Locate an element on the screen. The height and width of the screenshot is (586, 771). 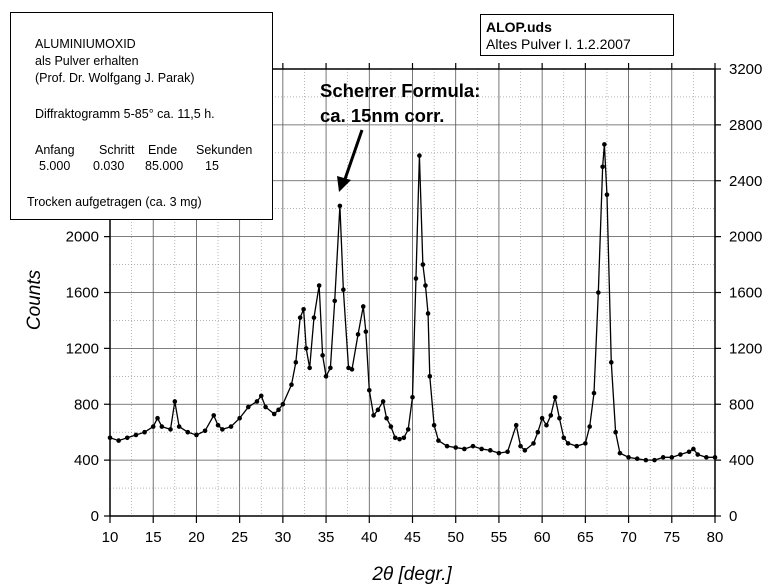
info-value-anfang: 5.000 is located at coordinates (55, 166).